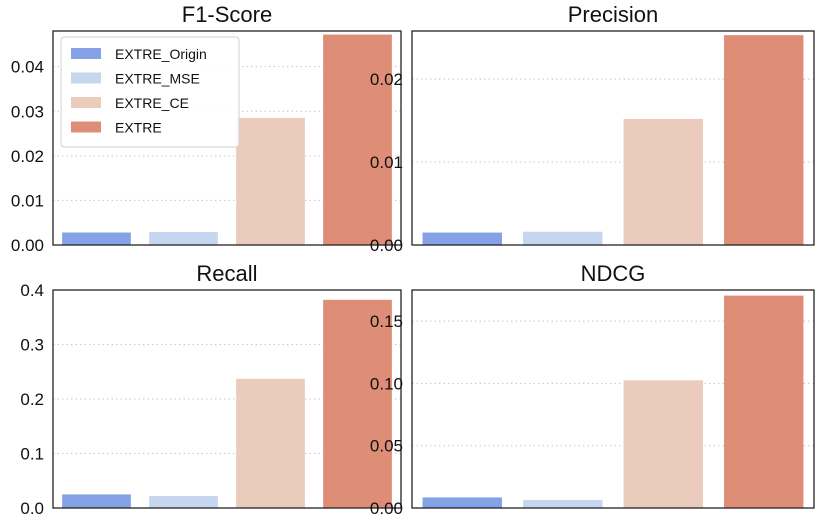 Image resolution: width=818 pixels, height=519 pixels. What do you see at coordinates (86, 102) in the screenshot?
I see `legend-swatch-extre-ce` at bounding box center [86, 102].